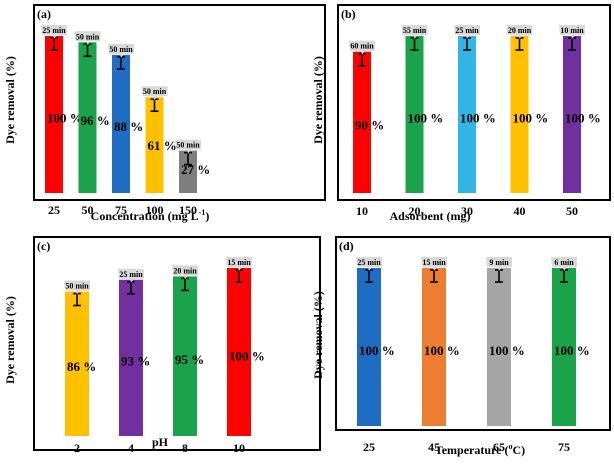 This screenshot has height=465, width=614. I want to click on time-callout: 9 min, so click(499, 264).